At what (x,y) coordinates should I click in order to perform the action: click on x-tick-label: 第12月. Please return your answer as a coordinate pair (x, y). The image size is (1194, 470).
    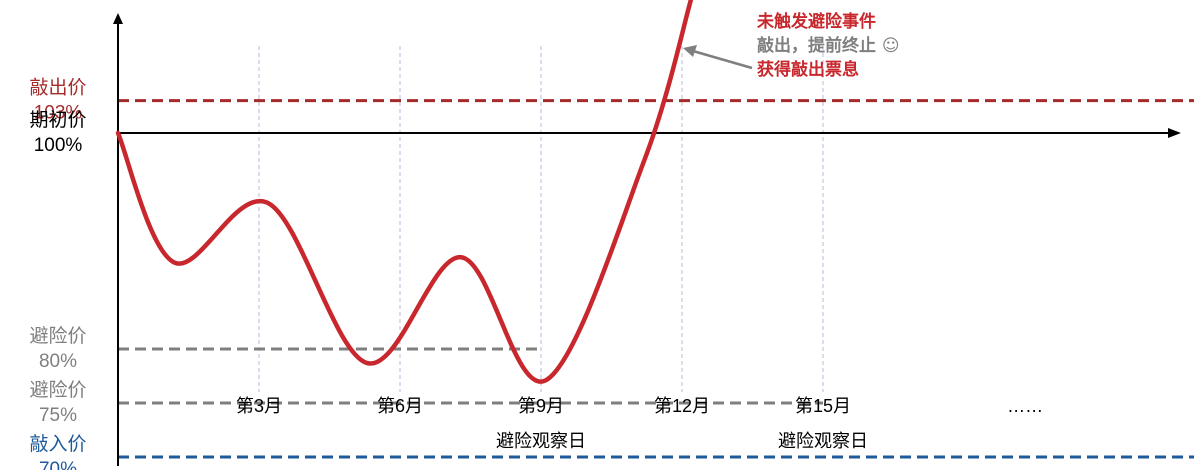
    Looking at the image, I should click on (682, 406).